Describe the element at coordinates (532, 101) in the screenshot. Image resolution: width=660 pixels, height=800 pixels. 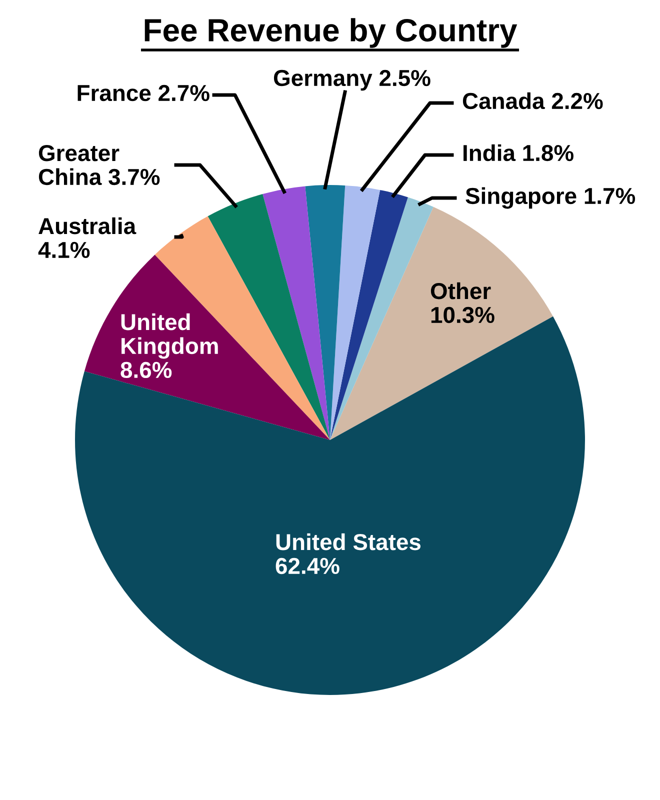
I see `slice-label: Canada 2.2%` at that location.